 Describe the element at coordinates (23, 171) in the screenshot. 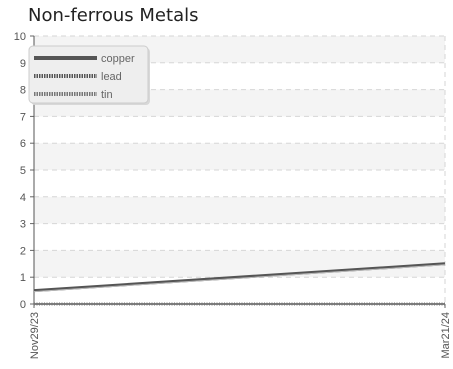

I see `y-tick-label: 5` at that location.